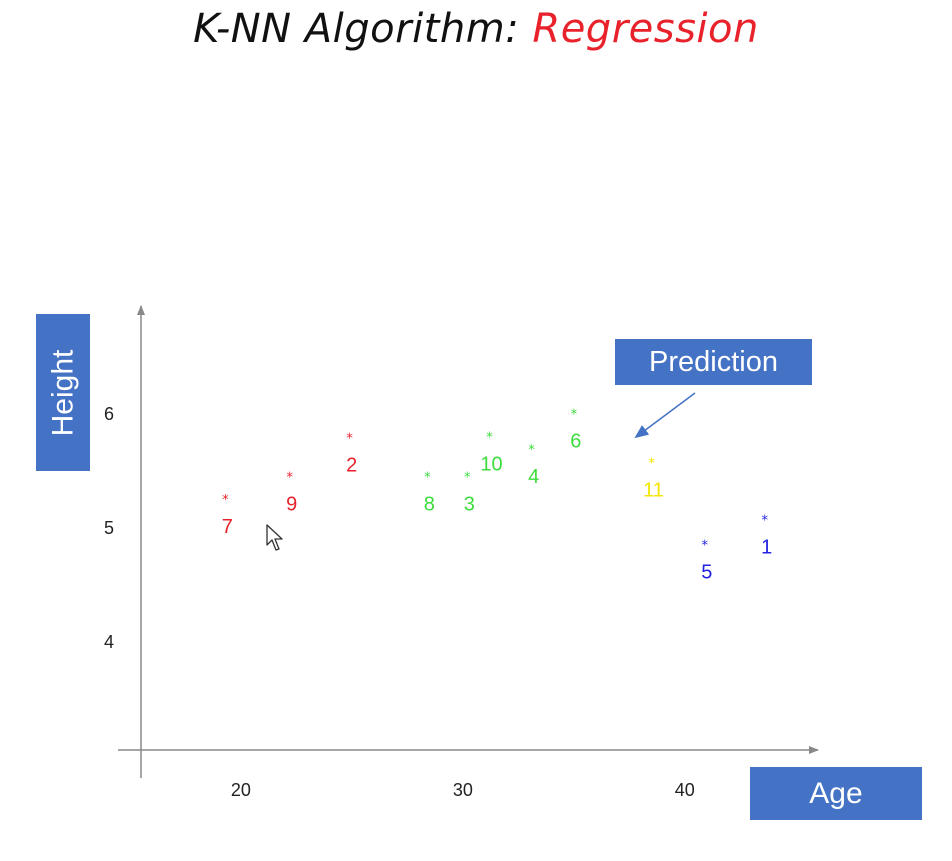  What do you see at coordinates (645, 29) in the screenshot?
I see `chart-title-accent: Regression` at bounding box center [645, 29].